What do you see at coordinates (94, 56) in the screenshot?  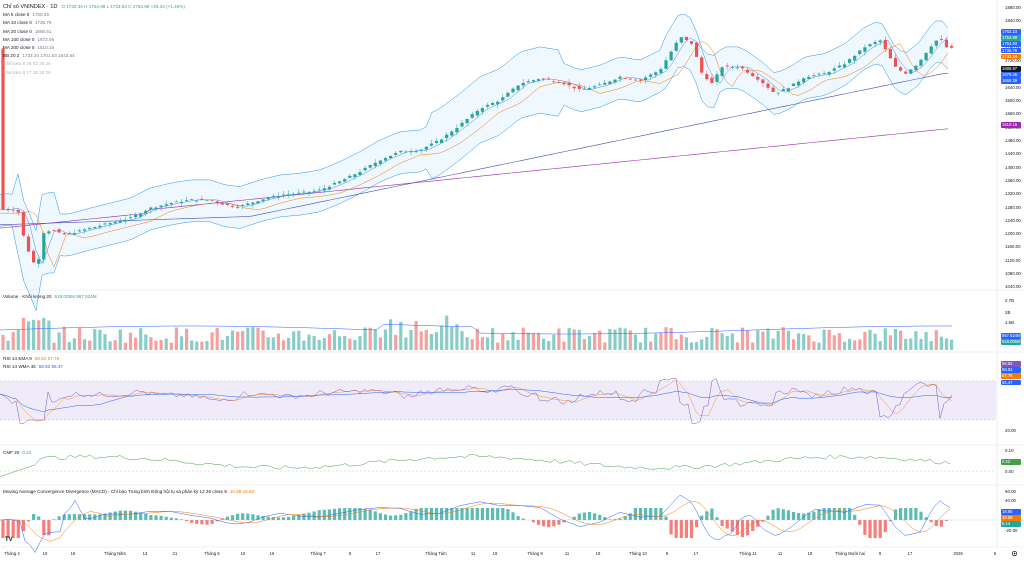 I see `legend-bb: BB 20 2 1733.34 1701.03 1643.64` at bounding box center [94, 56].